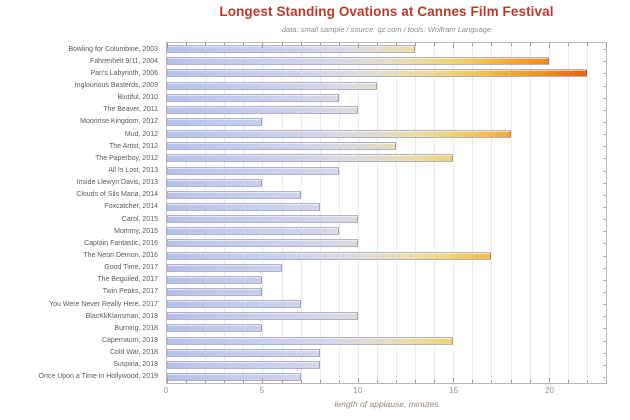  What do you see at coordinates (137, 98) in the screenshot?
I see `film-label: Biutiful, 2010` at bounding box center [137, 98].